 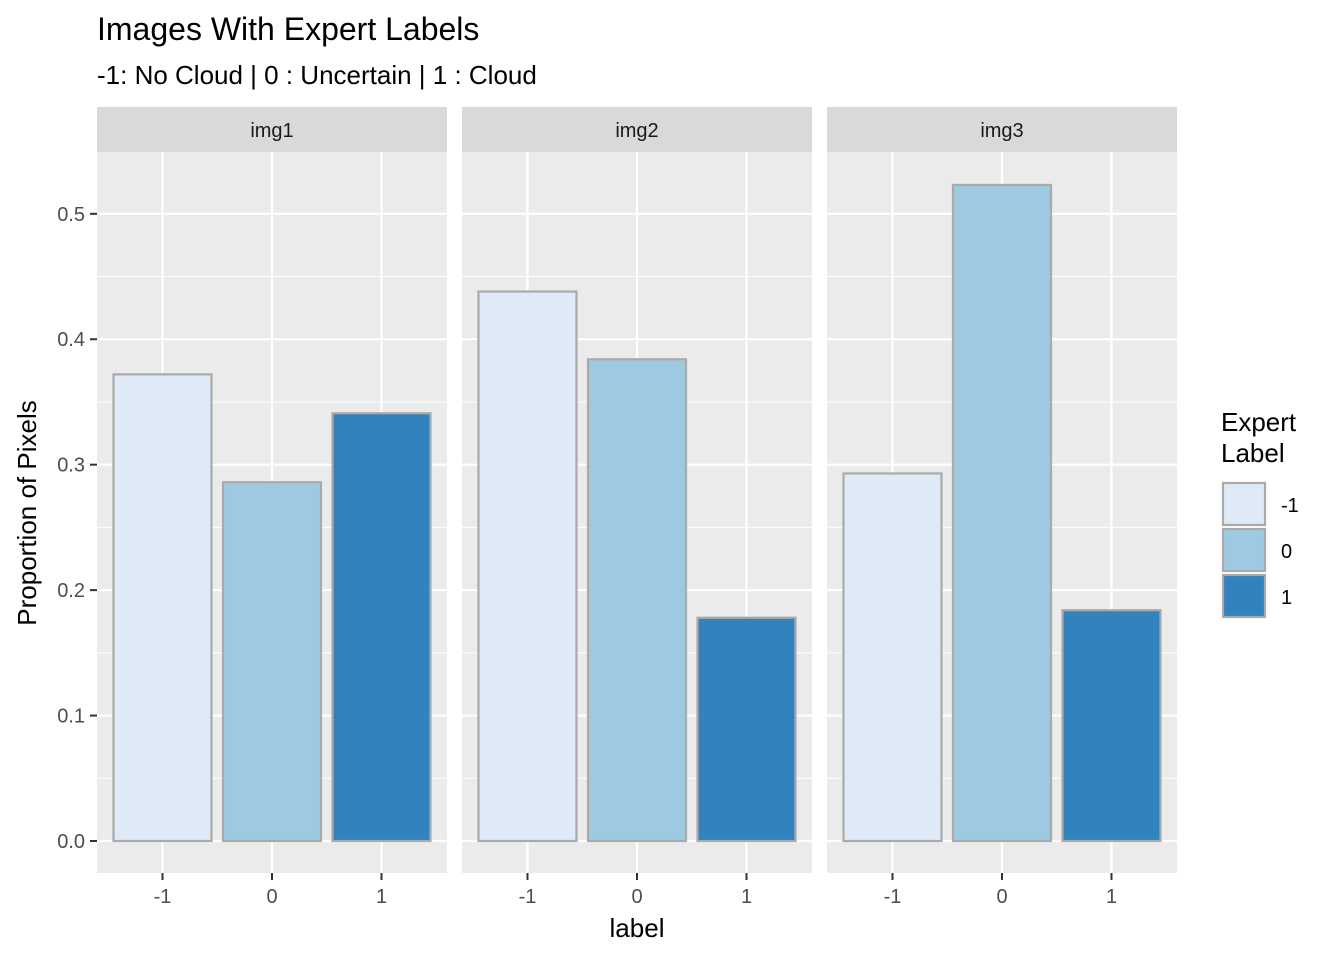 I want to click on y-tick-label: 0.2, so click(x=71, y=591).